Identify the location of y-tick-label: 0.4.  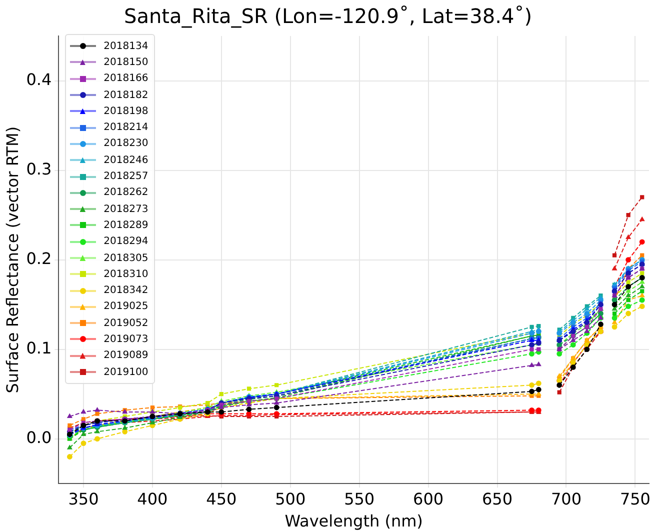
(39, 79).